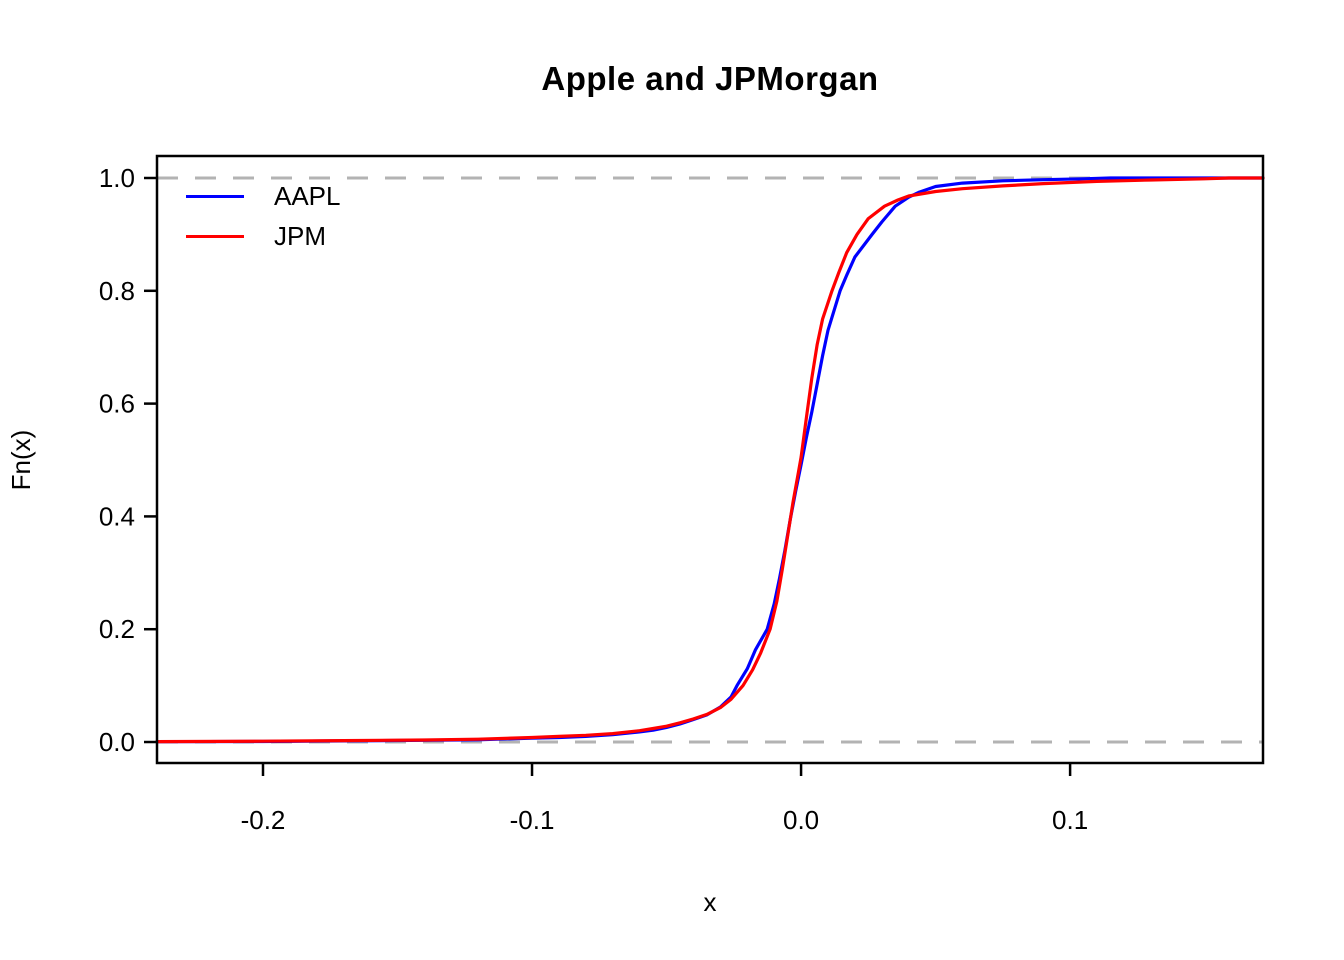 This screenshot has width=1344, height=960. What do you see at coordinates (300, 236) in the screenshot?
I see `legend-label-jpm: JPM` at bounding box center [300, 236].